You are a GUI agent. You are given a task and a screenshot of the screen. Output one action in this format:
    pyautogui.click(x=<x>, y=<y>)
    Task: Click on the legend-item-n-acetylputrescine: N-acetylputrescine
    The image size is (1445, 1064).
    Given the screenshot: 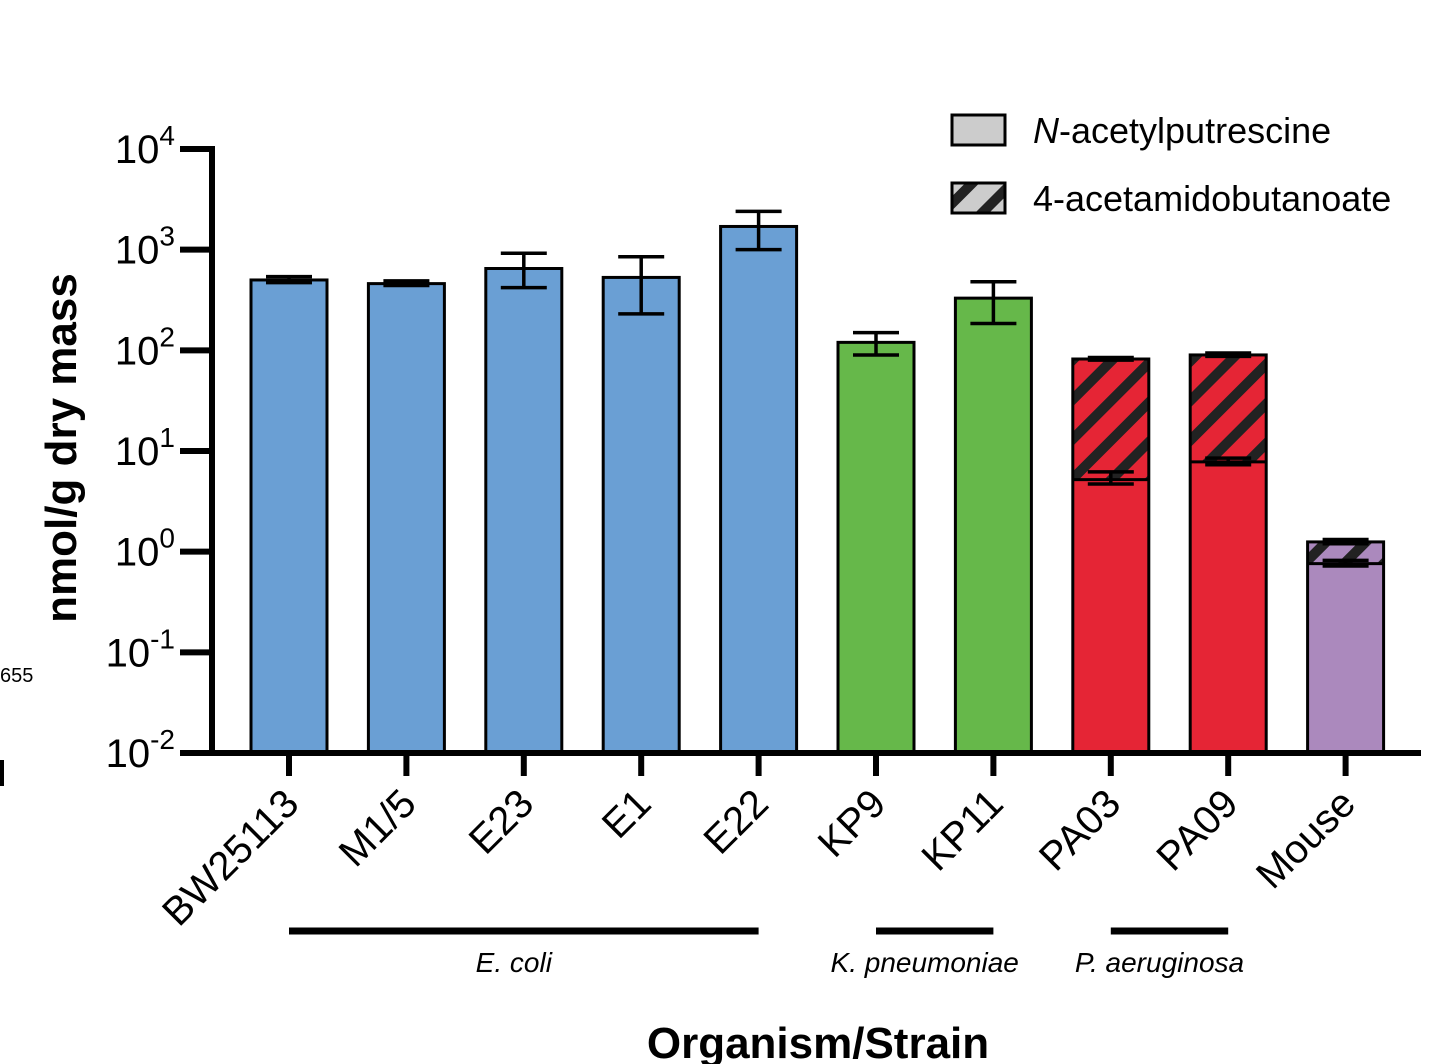 What is the action you would take?
    pyautogui.click(x=1140, y=130)
    